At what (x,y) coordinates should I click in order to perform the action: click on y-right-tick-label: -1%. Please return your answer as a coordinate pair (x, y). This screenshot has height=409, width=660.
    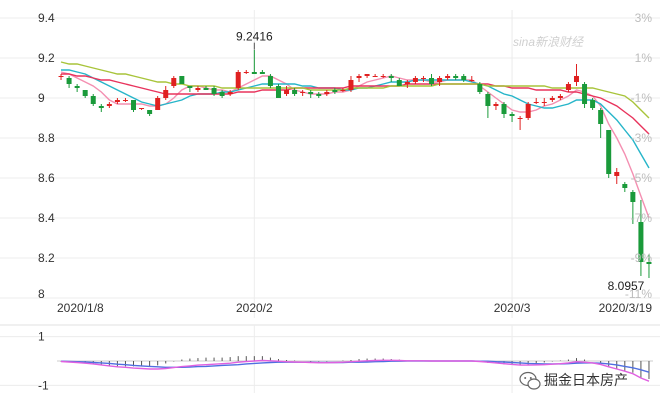
    Looking at the image, I should click on (642, 98).